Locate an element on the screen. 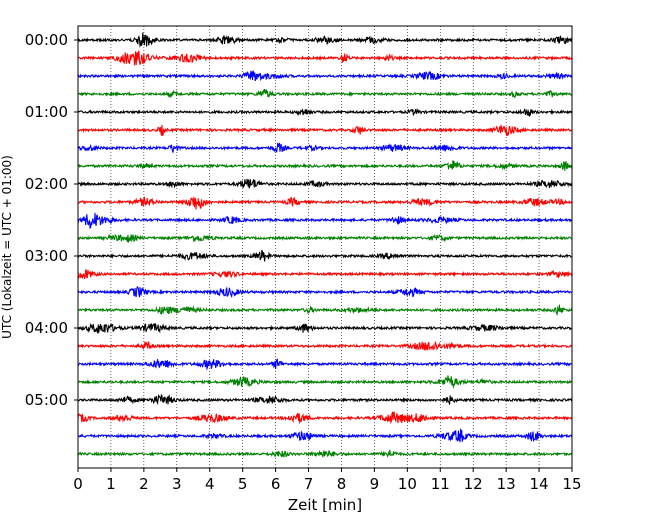 The image size is (650, 520). x-tick-label: 10 is located at coordinates (407, 484).